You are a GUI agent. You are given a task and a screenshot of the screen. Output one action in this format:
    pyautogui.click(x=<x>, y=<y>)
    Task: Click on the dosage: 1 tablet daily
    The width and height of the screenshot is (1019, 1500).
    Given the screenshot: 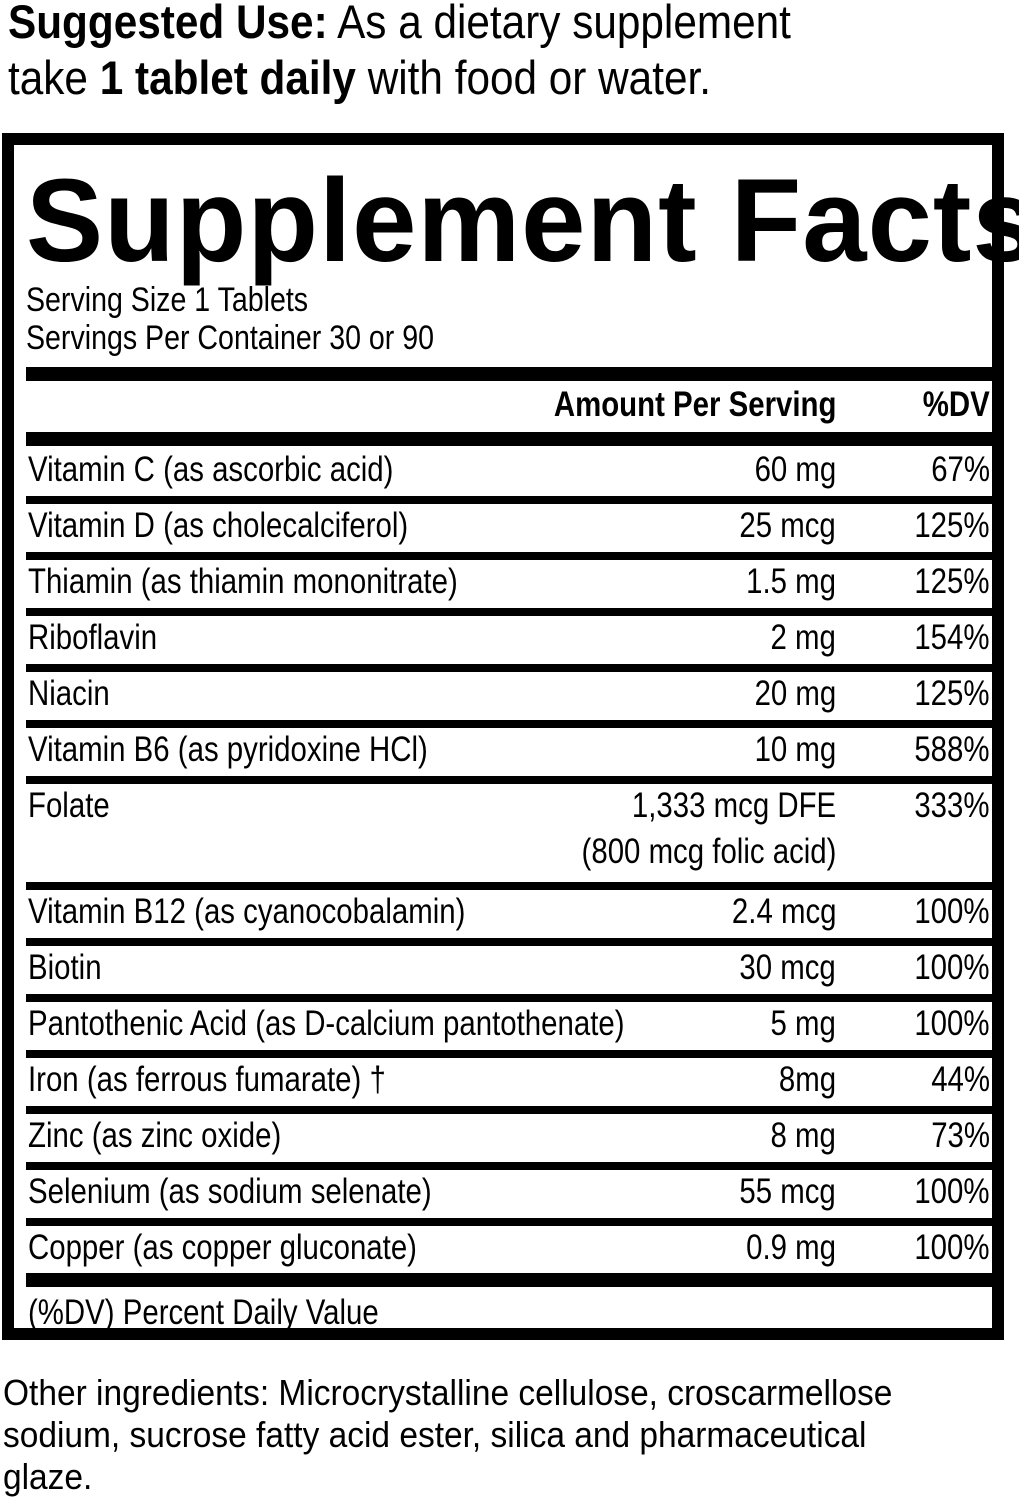 What is the action you would take?
    pyautogui.click(x=227, y=77)
    